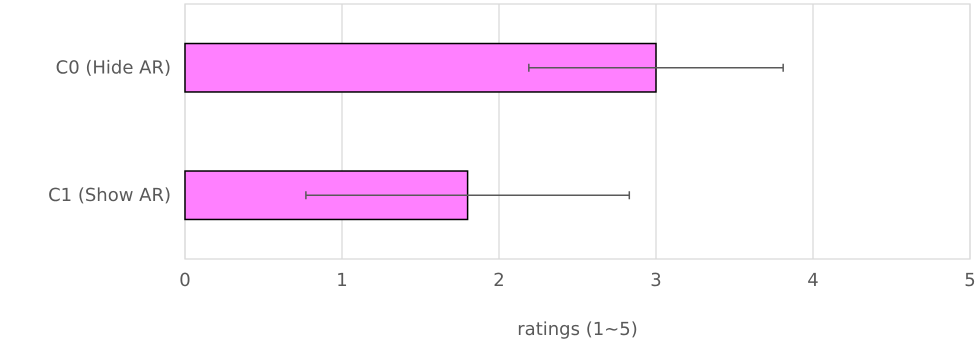 This screenshot has height=351, width=980. Describe the element at coordinates (813, 280) in the screenshot. I see `x-tick-label: 4` at that location.